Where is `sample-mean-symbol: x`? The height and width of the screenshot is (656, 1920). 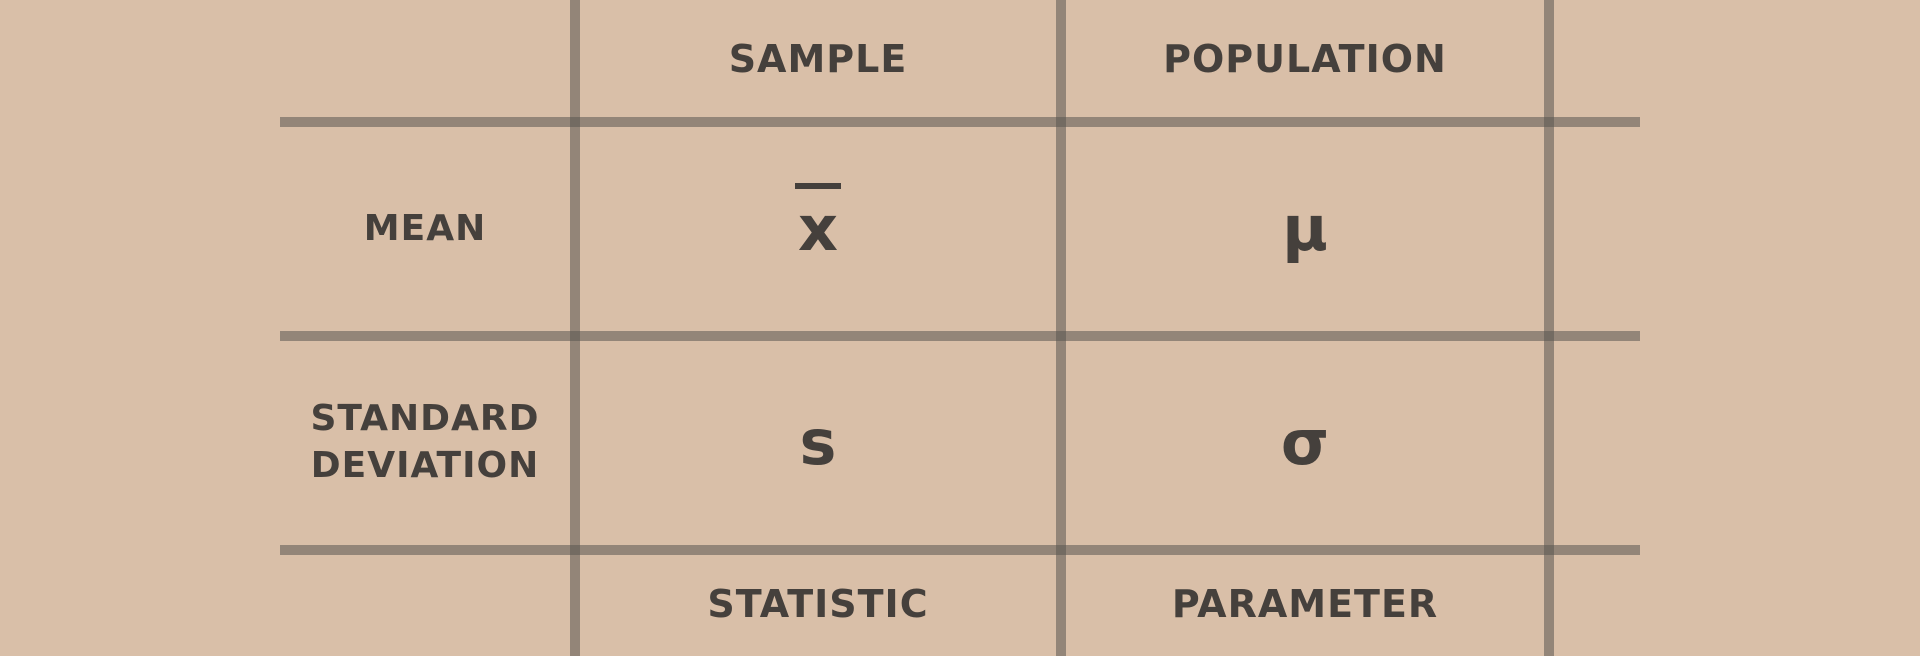 sample-mean-symbol: x is located at coordinates (818, 229).